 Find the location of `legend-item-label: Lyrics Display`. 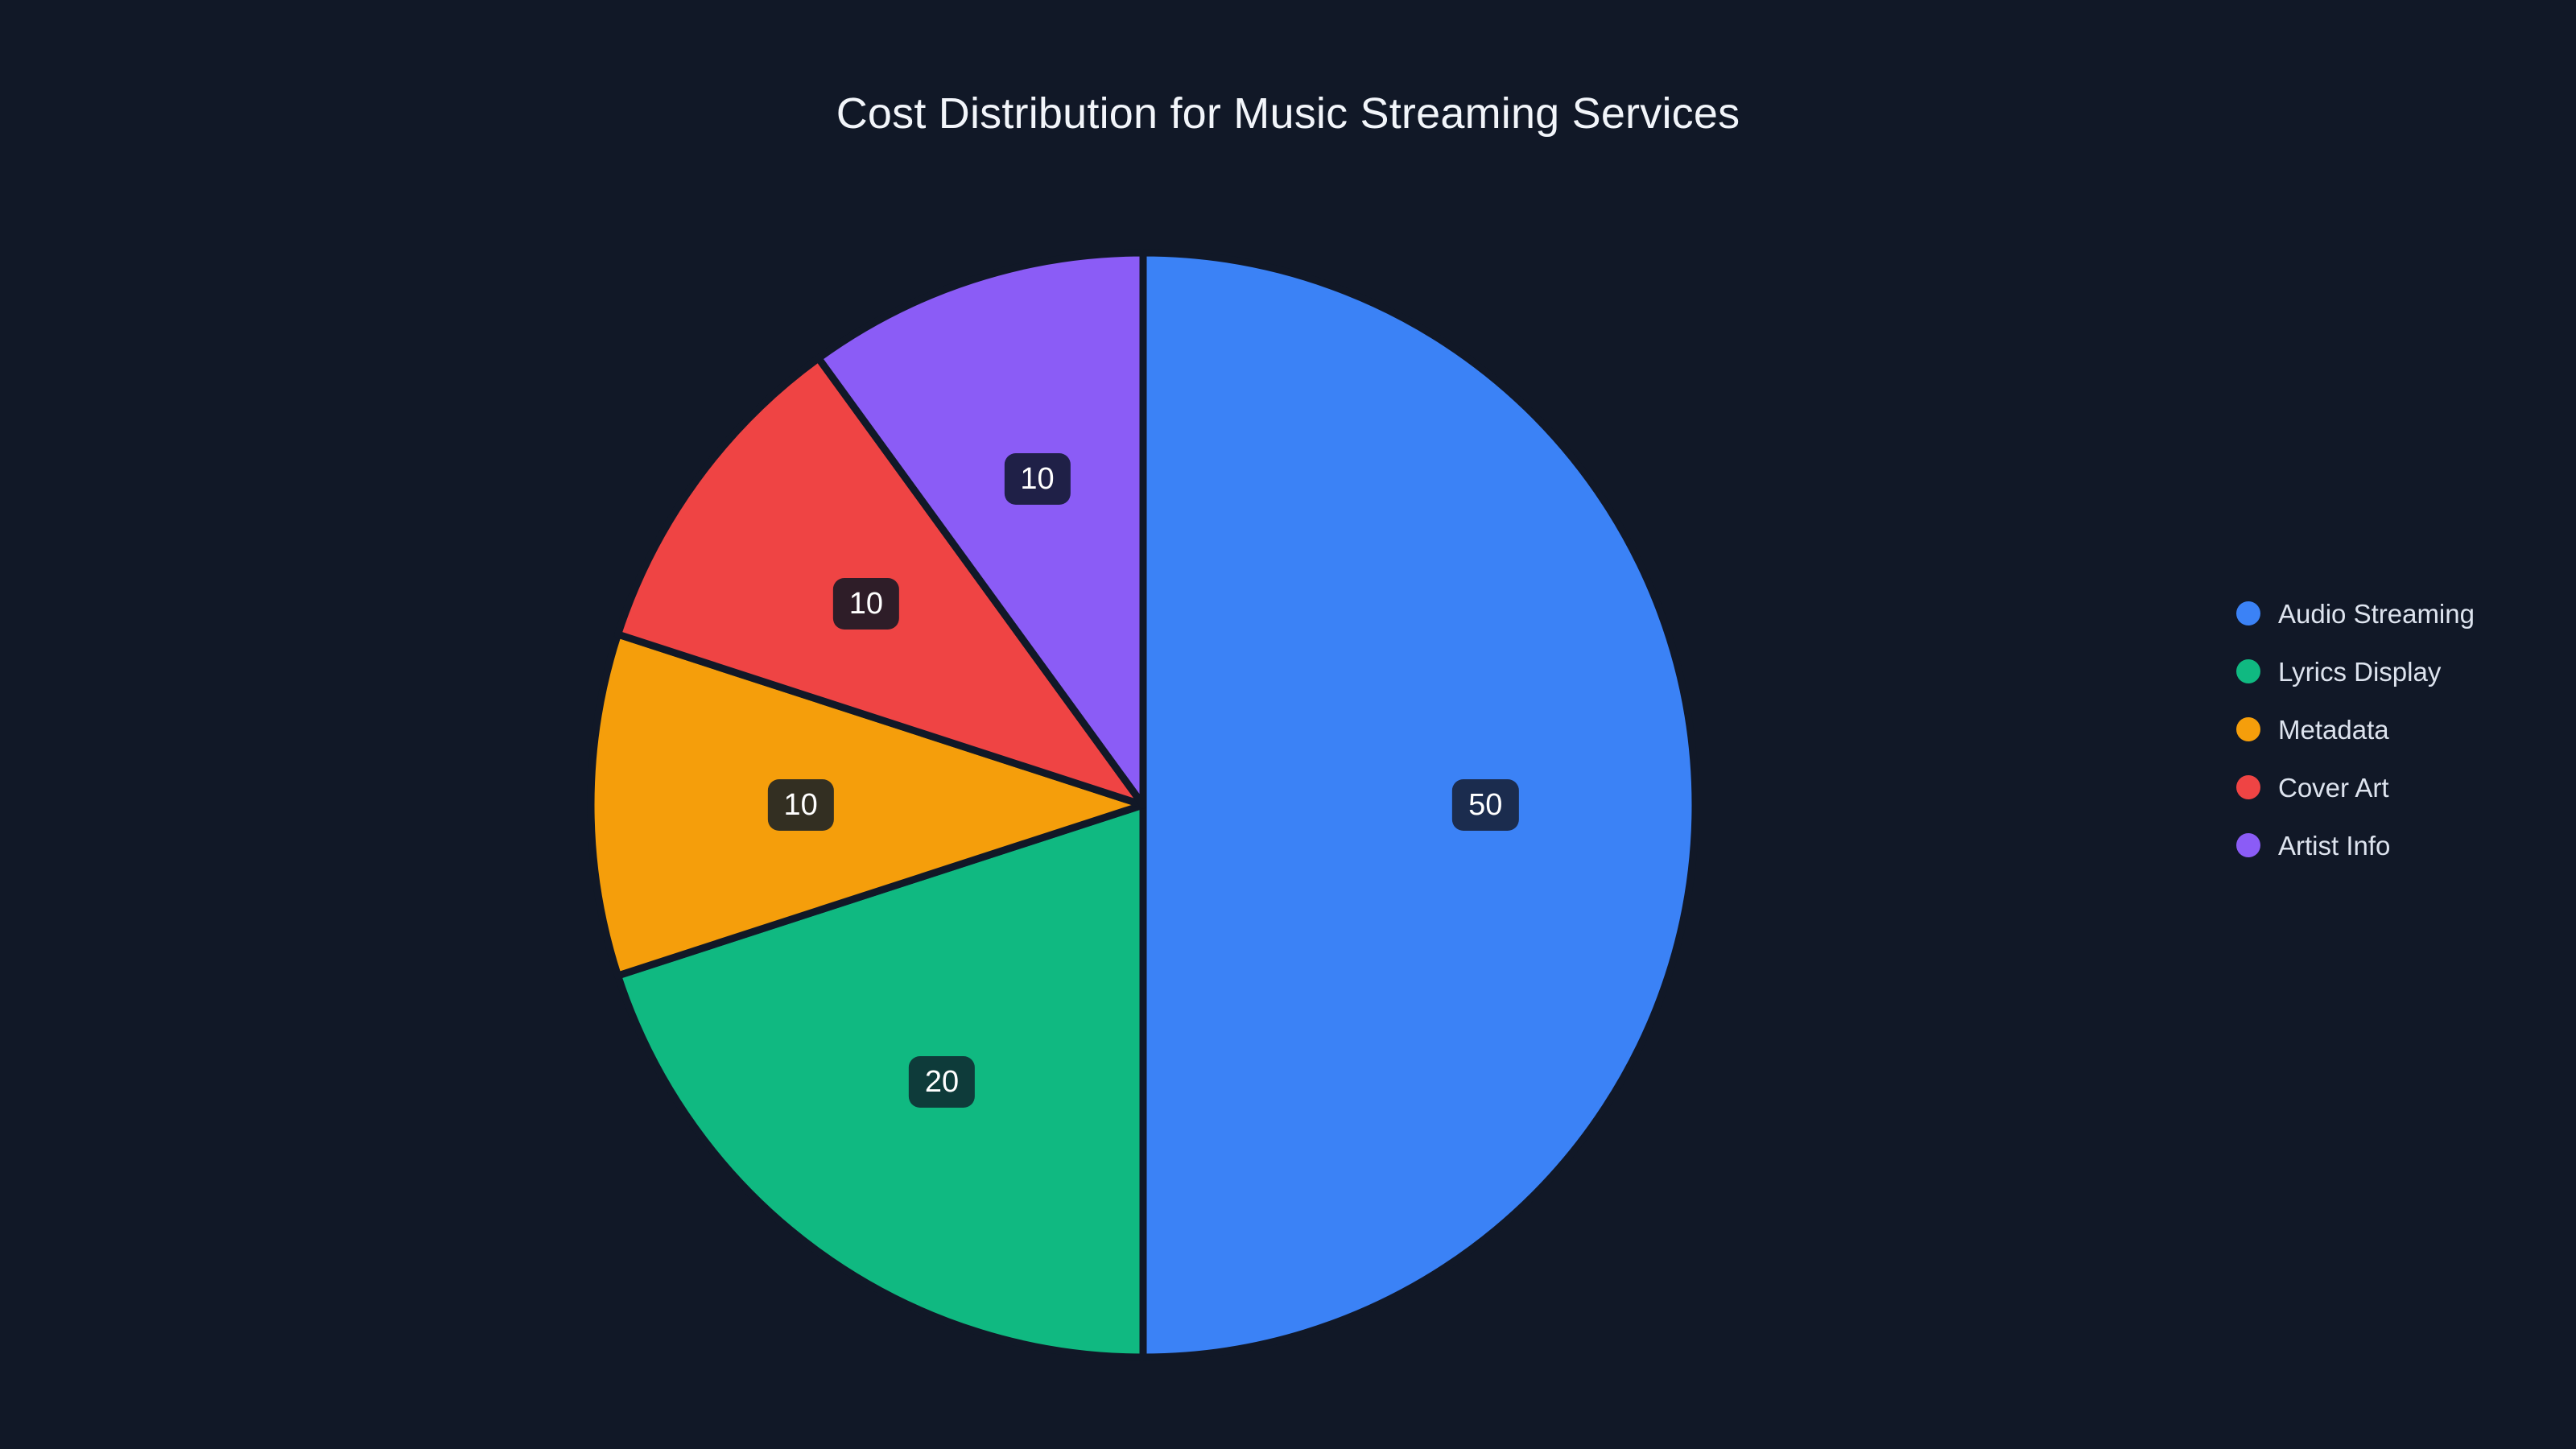

legend-item-label: Lyrics Display is located at coordinates (2360, 671).